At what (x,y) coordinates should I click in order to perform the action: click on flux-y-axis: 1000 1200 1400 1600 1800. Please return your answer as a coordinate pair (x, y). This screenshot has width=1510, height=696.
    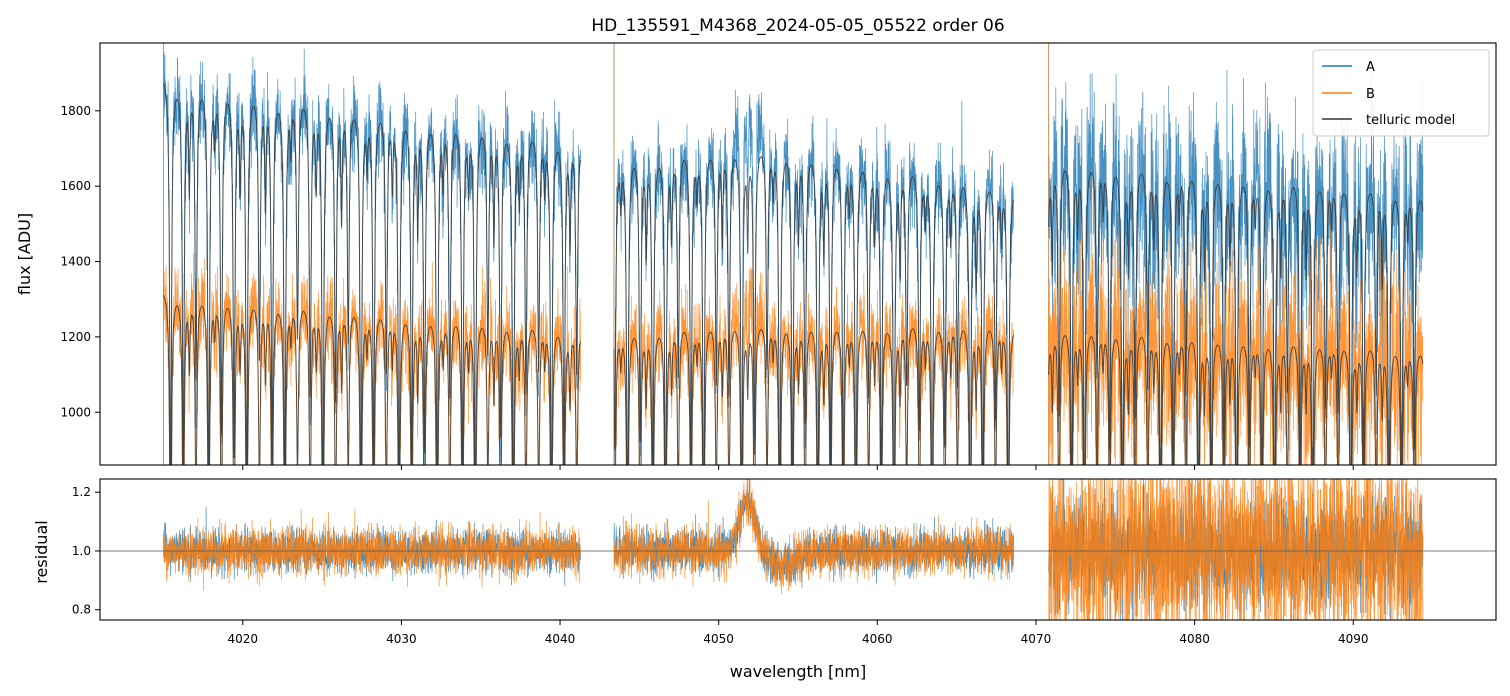
    Looking at the image, I should click on (80, 261).